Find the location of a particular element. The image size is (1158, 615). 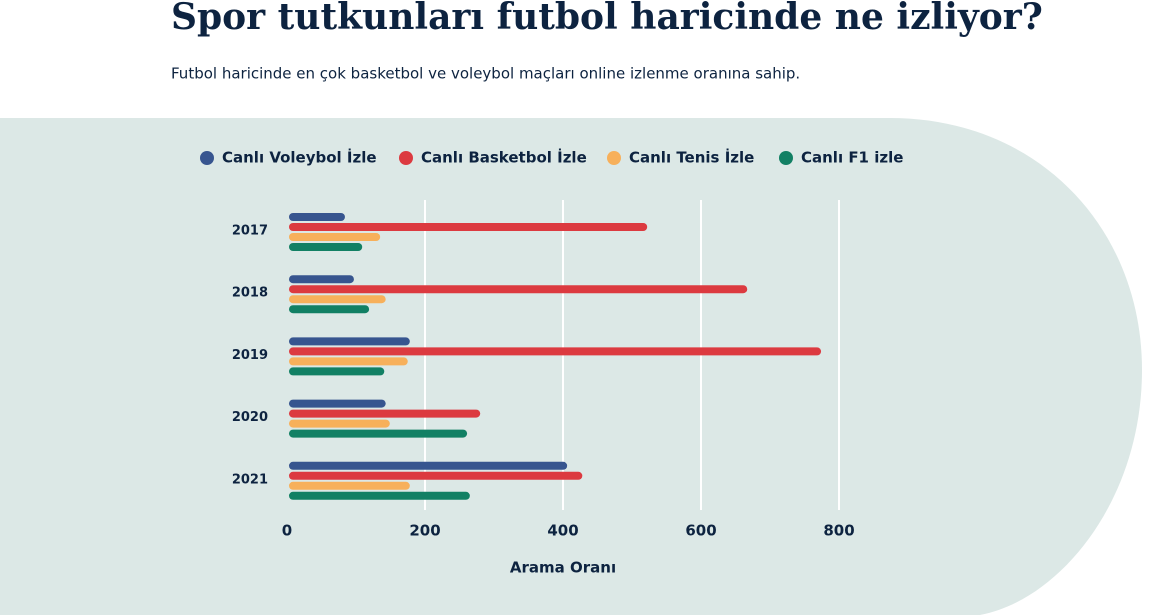

y-tick-label: 2021 is located at coordinates (250, 479).